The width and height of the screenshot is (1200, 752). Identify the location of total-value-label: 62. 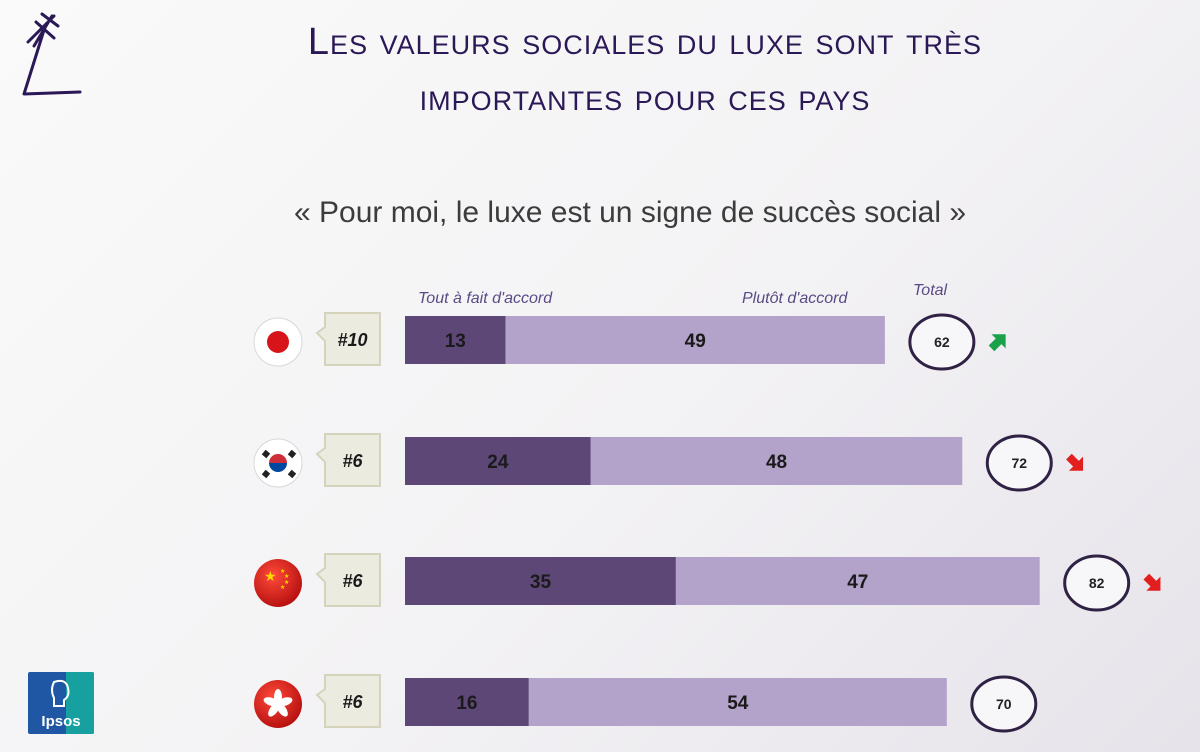
(942, 342).